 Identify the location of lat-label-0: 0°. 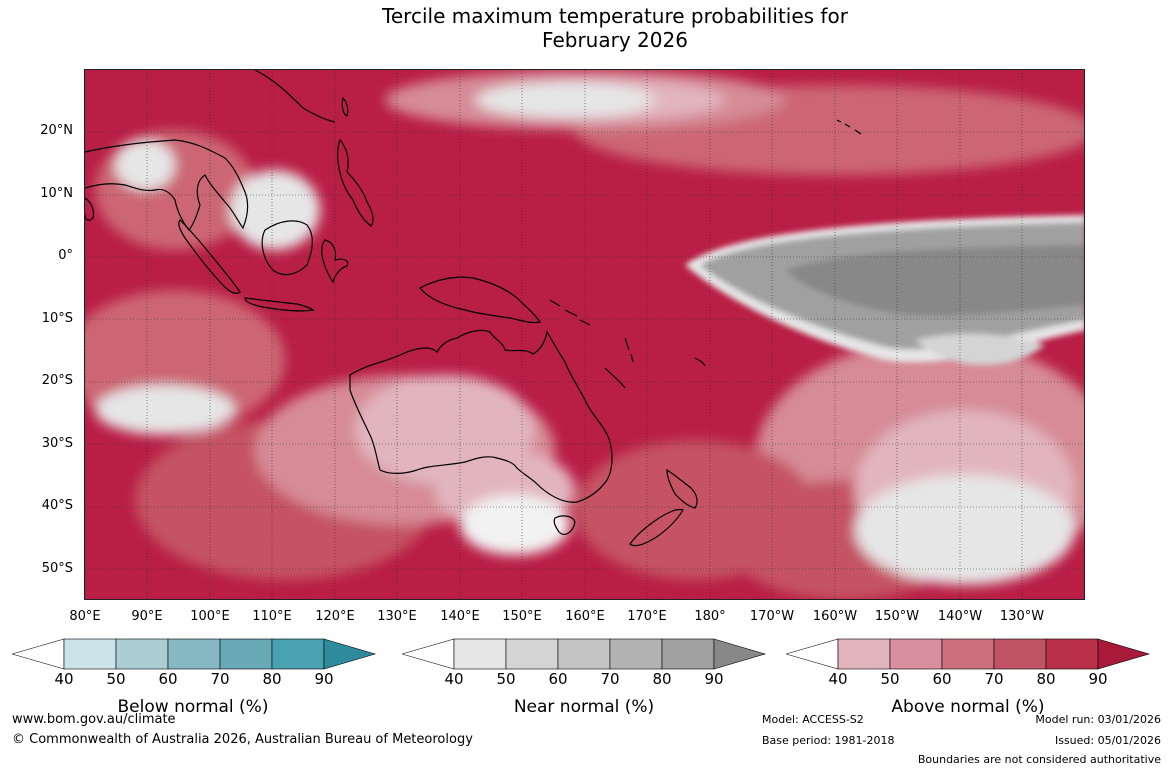
(65, 255).